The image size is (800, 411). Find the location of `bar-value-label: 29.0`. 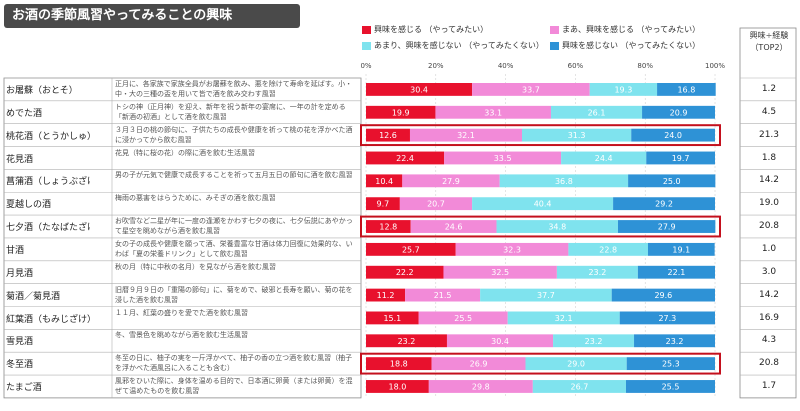

bar-value-label: 29.0 is located at coordinates (576, 364).